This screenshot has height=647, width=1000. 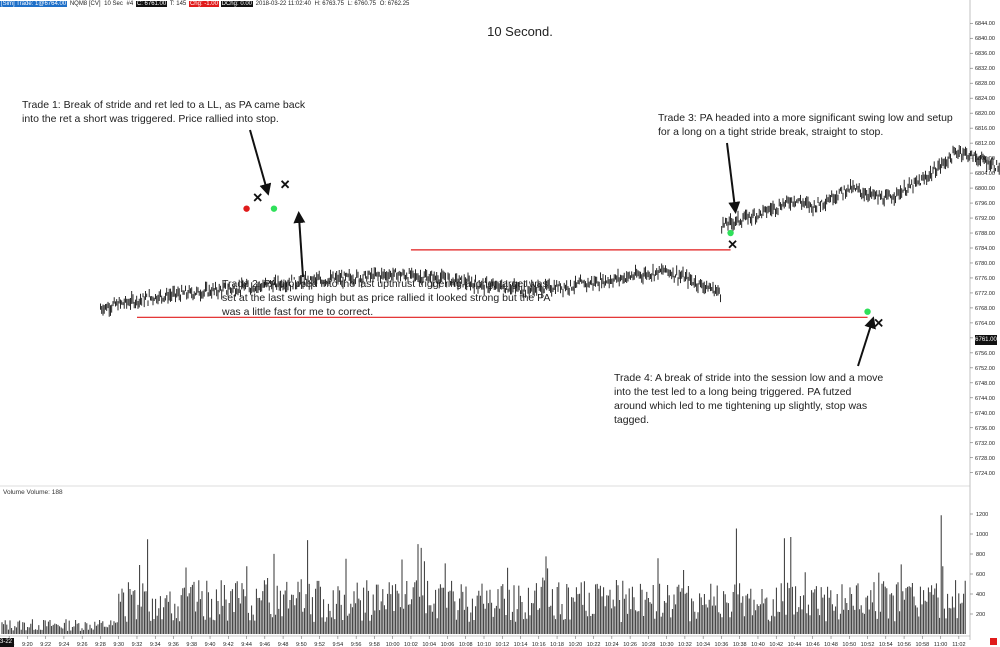 I want to click on time-tick-label: 9:20, so click(x=27, y=644).